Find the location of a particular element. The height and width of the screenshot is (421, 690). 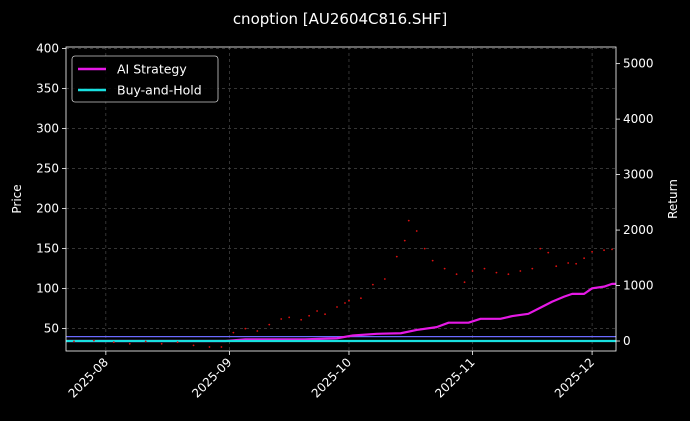

ai-strategy-line is located at coordinates (341, 312).